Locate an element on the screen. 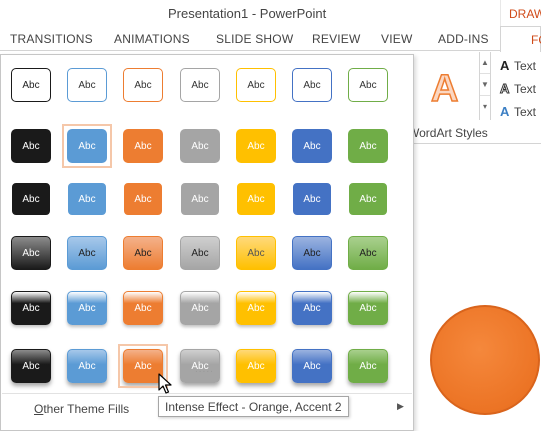 The width and height of the screenshot is (541, 431). shape-style-intense-effect-green: Abc is located at coordinates (368, 366).